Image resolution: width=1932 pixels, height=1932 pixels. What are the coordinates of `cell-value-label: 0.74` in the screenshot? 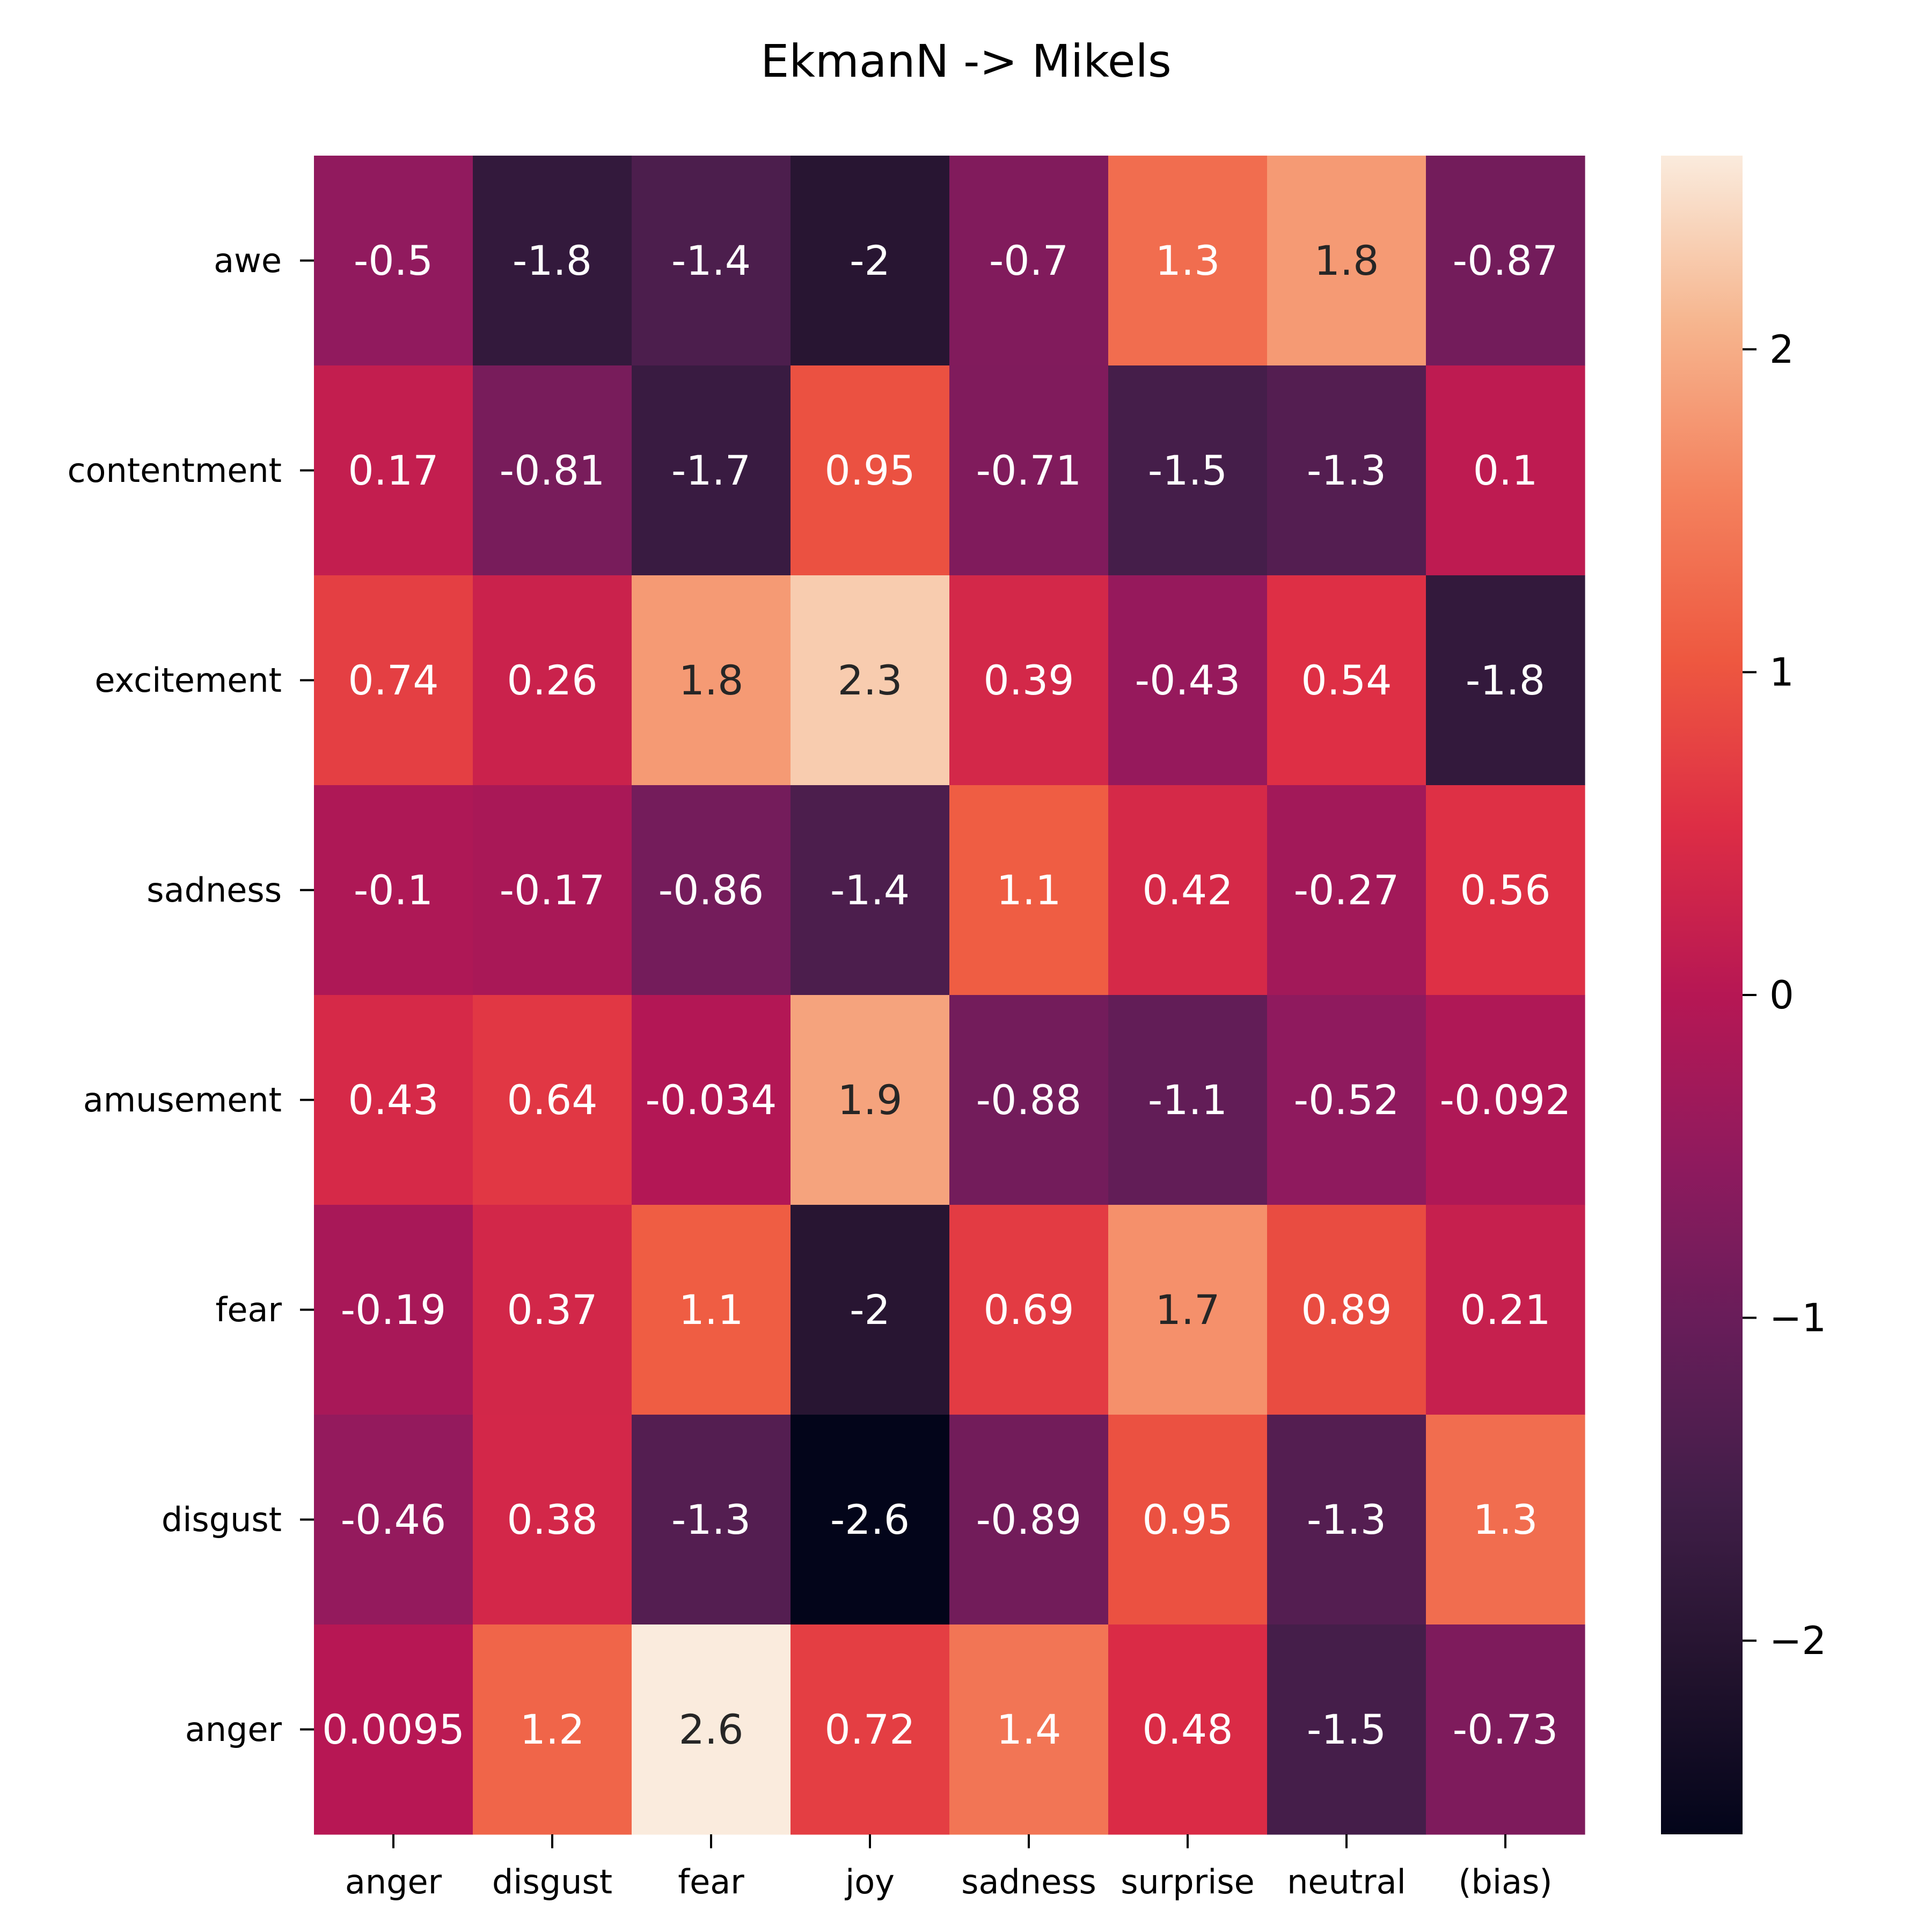 It's located at (393, 680).